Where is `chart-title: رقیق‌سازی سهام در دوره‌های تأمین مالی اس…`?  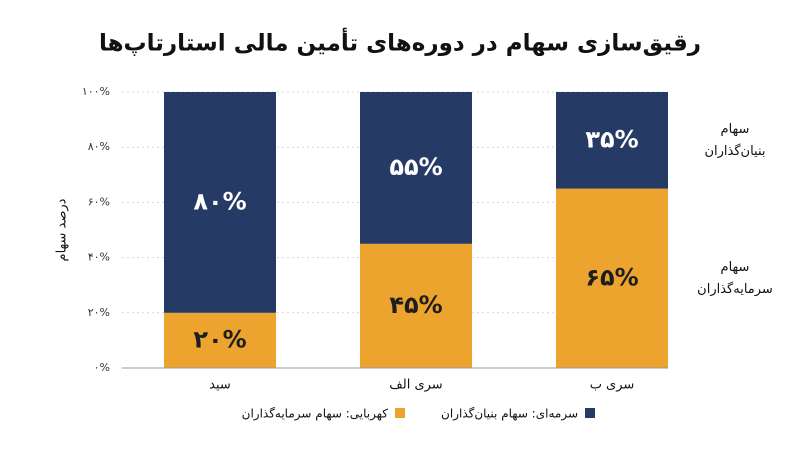
chart-title: رقیق‌سازی سهام در دوره‌های تأمین مالی اس… is located at coordinates (400, 42).